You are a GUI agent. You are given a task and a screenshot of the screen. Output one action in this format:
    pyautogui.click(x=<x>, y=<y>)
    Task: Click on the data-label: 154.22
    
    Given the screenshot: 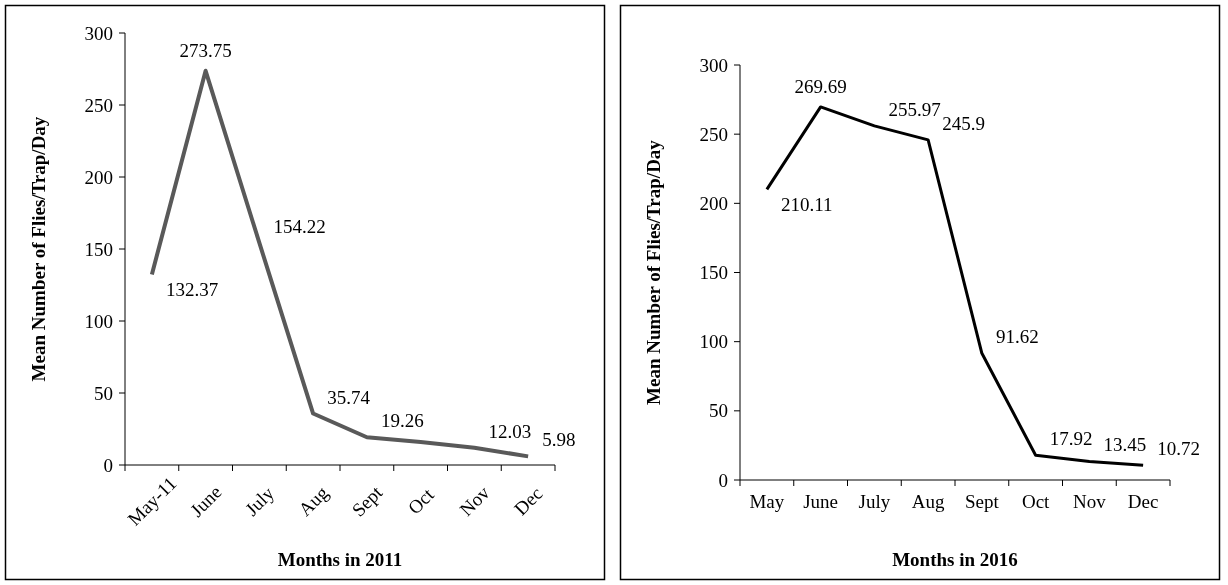 What is the action you would take?
    pyautogui.click(x=299, y=226)
    